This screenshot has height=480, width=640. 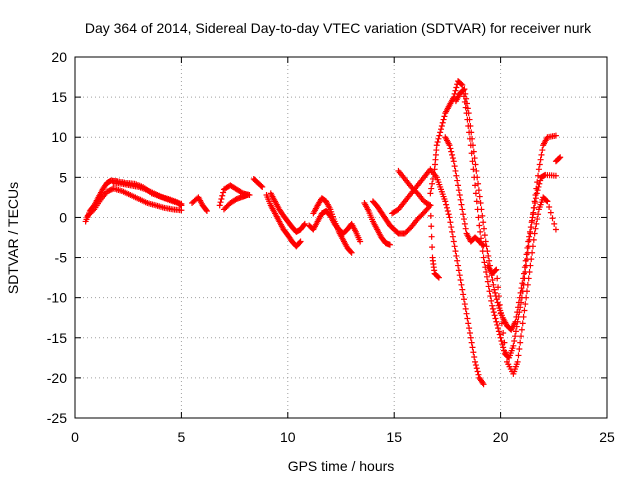 I want to click on series-track-k, so click(x=335, y=226).